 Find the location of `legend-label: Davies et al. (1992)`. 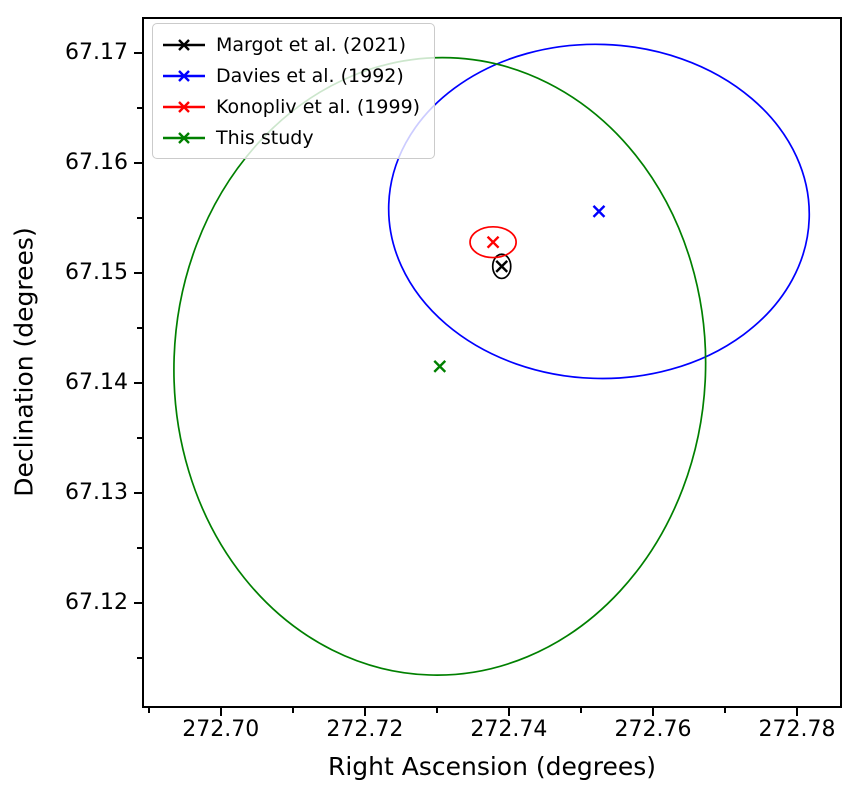

legend-label: Davies et al. (1992) is located at coordinates (310, 75).